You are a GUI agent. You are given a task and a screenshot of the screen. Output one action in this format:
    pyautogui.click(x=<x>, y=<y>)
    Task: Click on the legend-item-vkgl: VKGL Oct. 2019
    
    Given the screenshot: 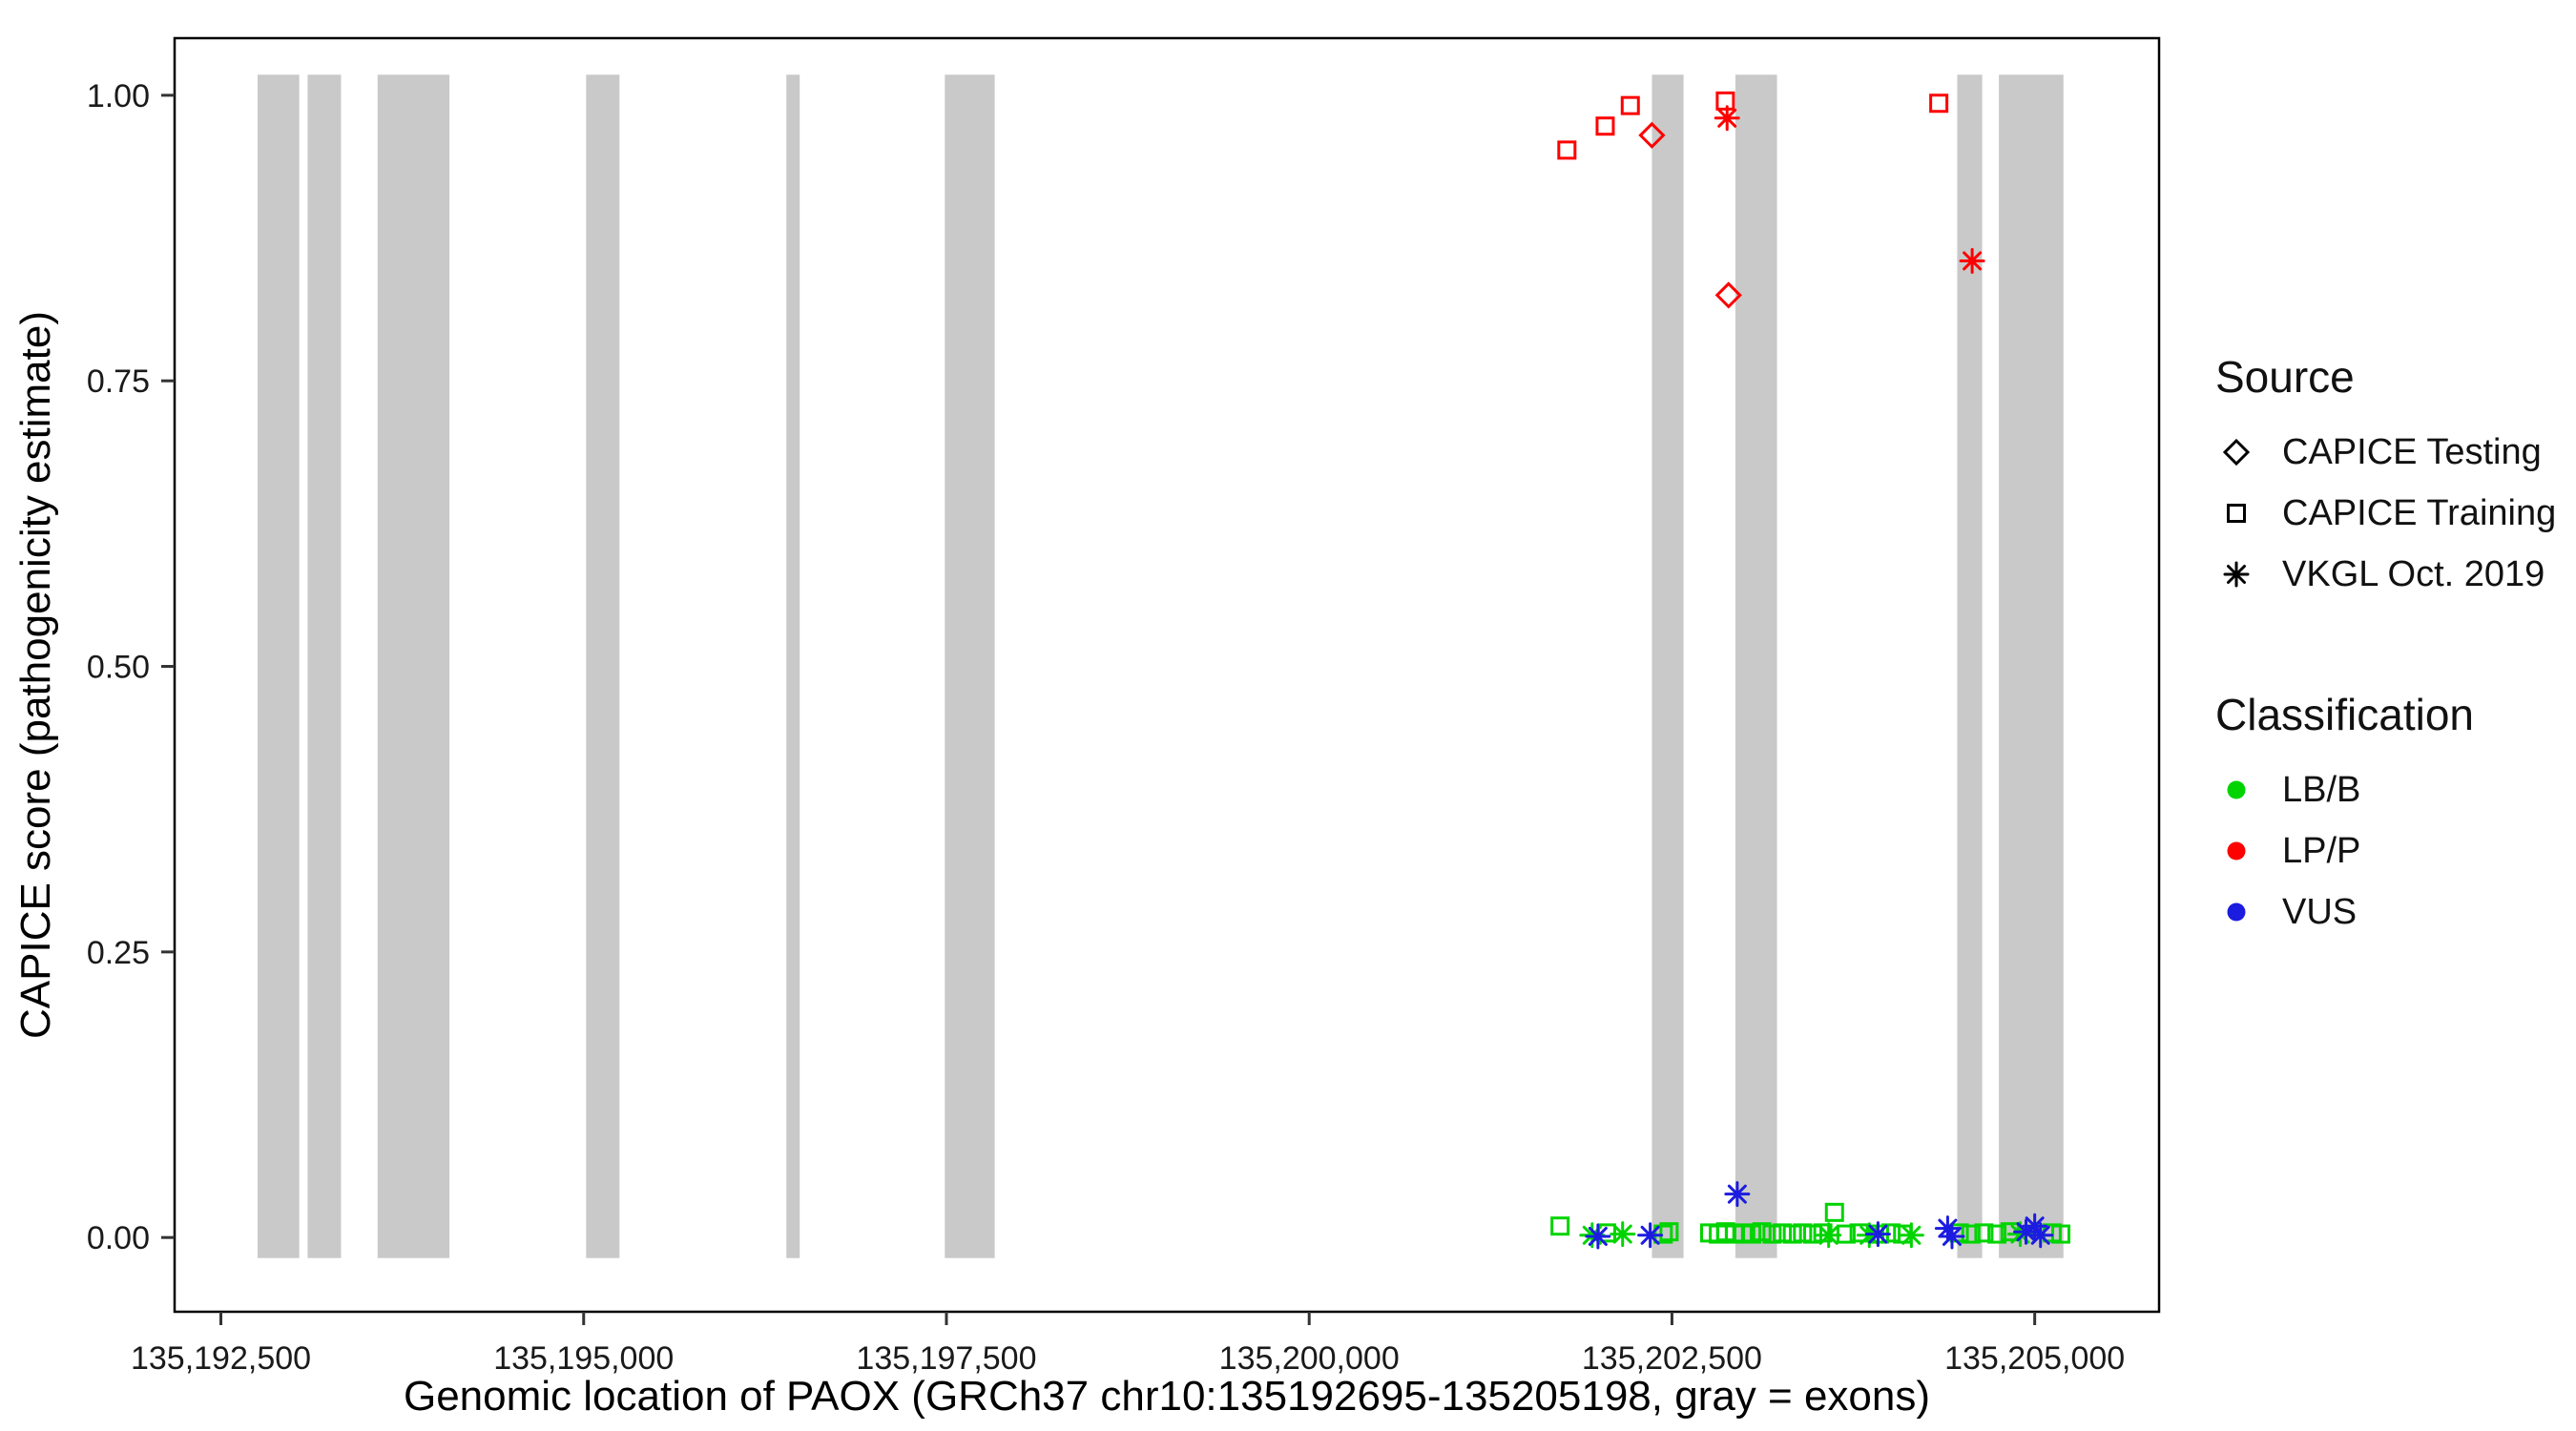 What is the action you would take?
    pyautogui.click(x=2385, y=574)
    